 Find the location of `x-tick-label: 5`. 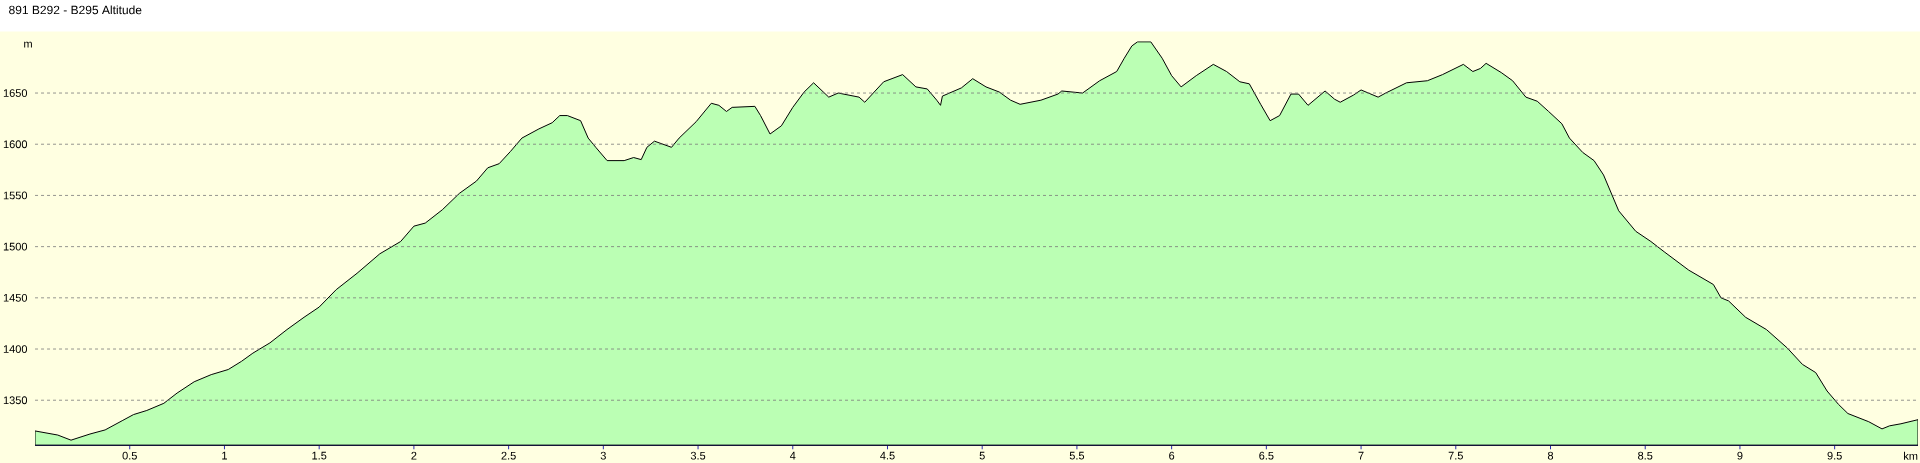

x-tick-label: 5 is located at coordinates (982, 455).